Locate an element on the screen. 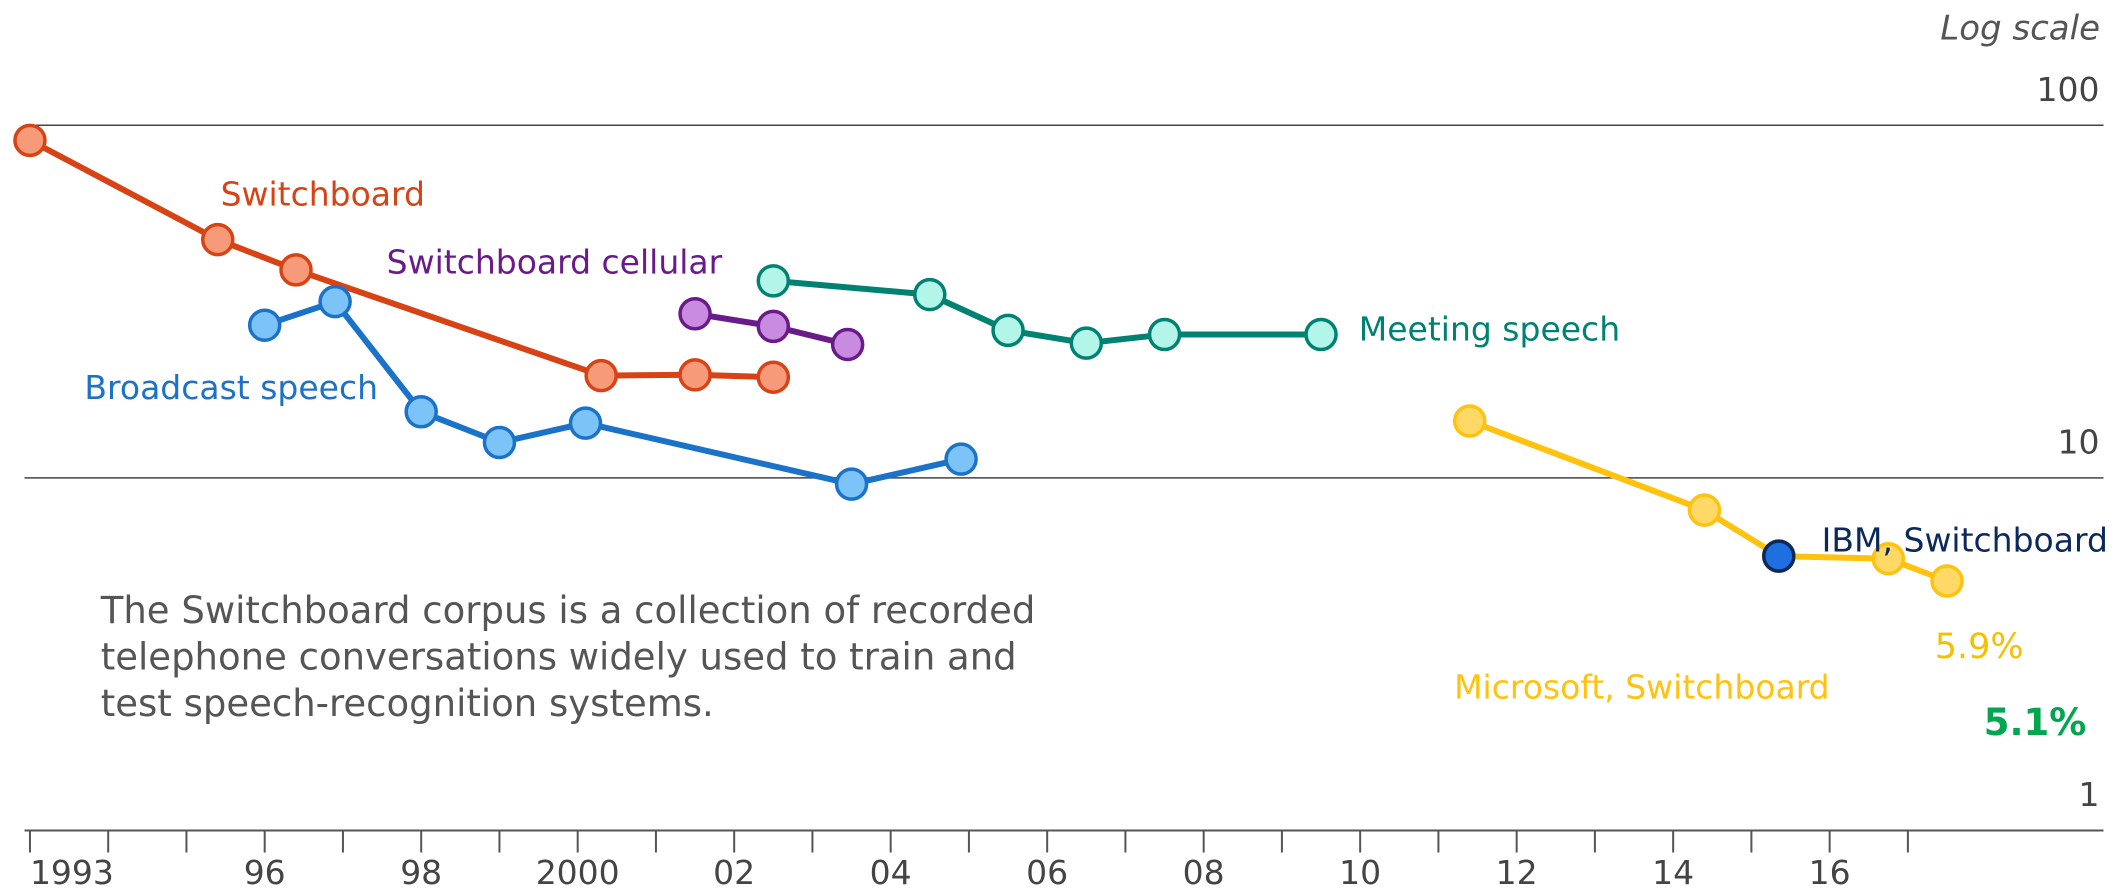 The width and height of the screenshot is (2124, 890). x-tick-label: 04 is located at coordinates (891, 871).